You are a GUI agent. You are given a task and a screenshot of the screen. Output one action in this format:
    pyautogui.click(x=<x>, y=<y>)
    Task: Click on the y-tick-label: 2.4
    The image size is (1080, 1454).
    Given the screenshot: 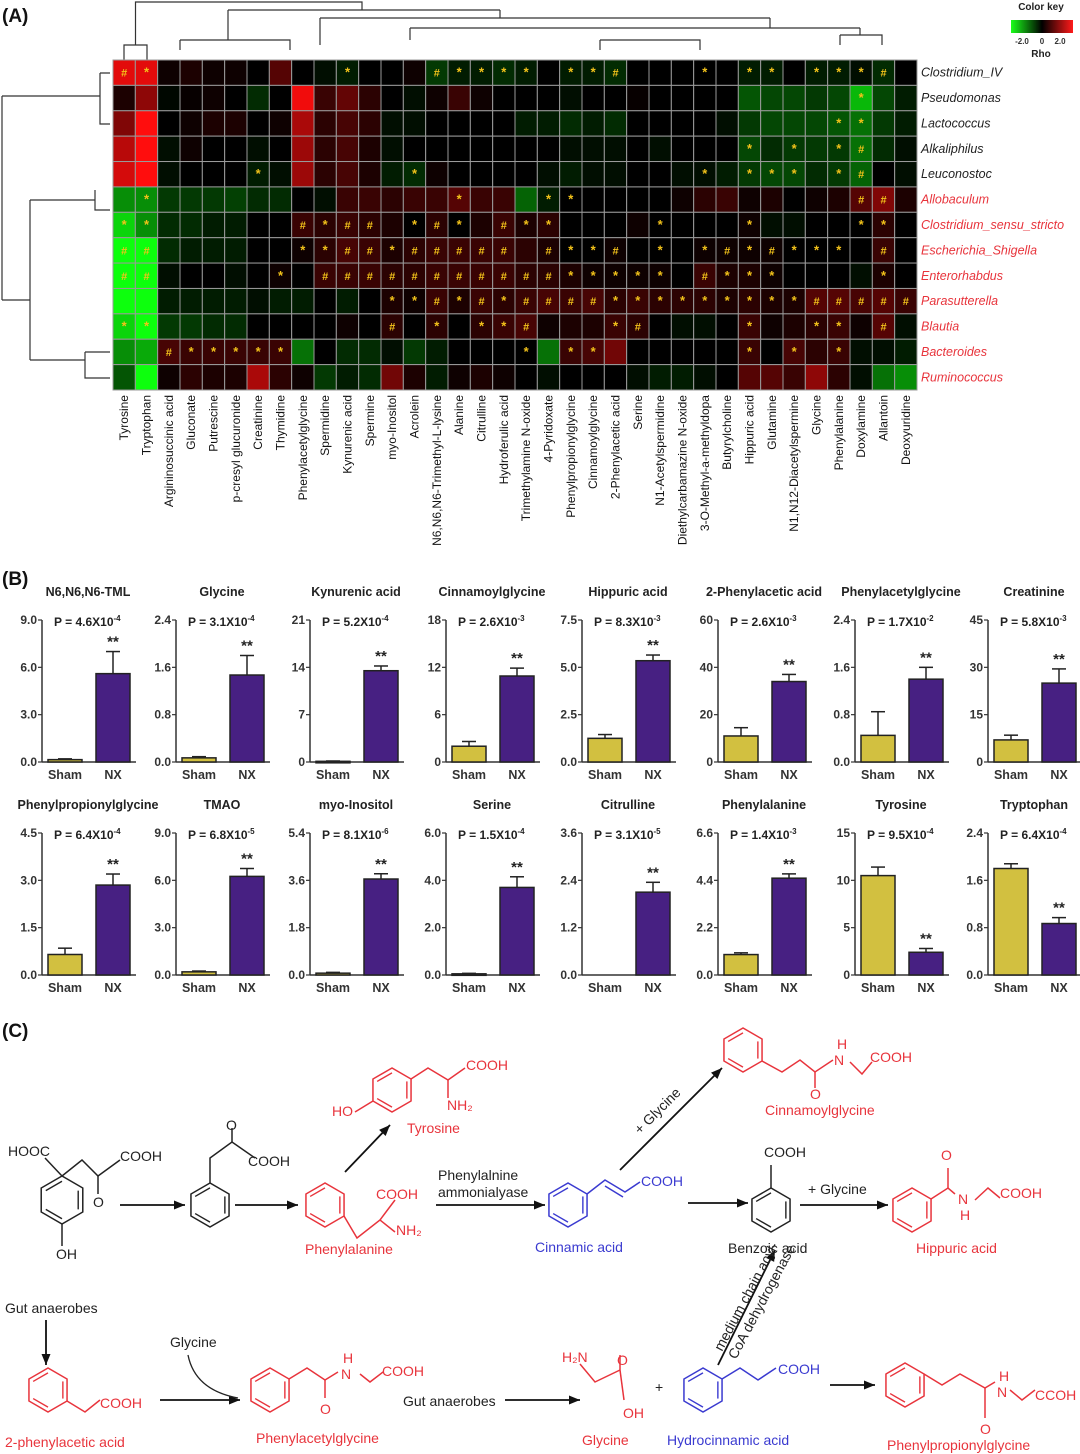 What is the action you would take?
    pyautogui.click(x=162, y=620)
    